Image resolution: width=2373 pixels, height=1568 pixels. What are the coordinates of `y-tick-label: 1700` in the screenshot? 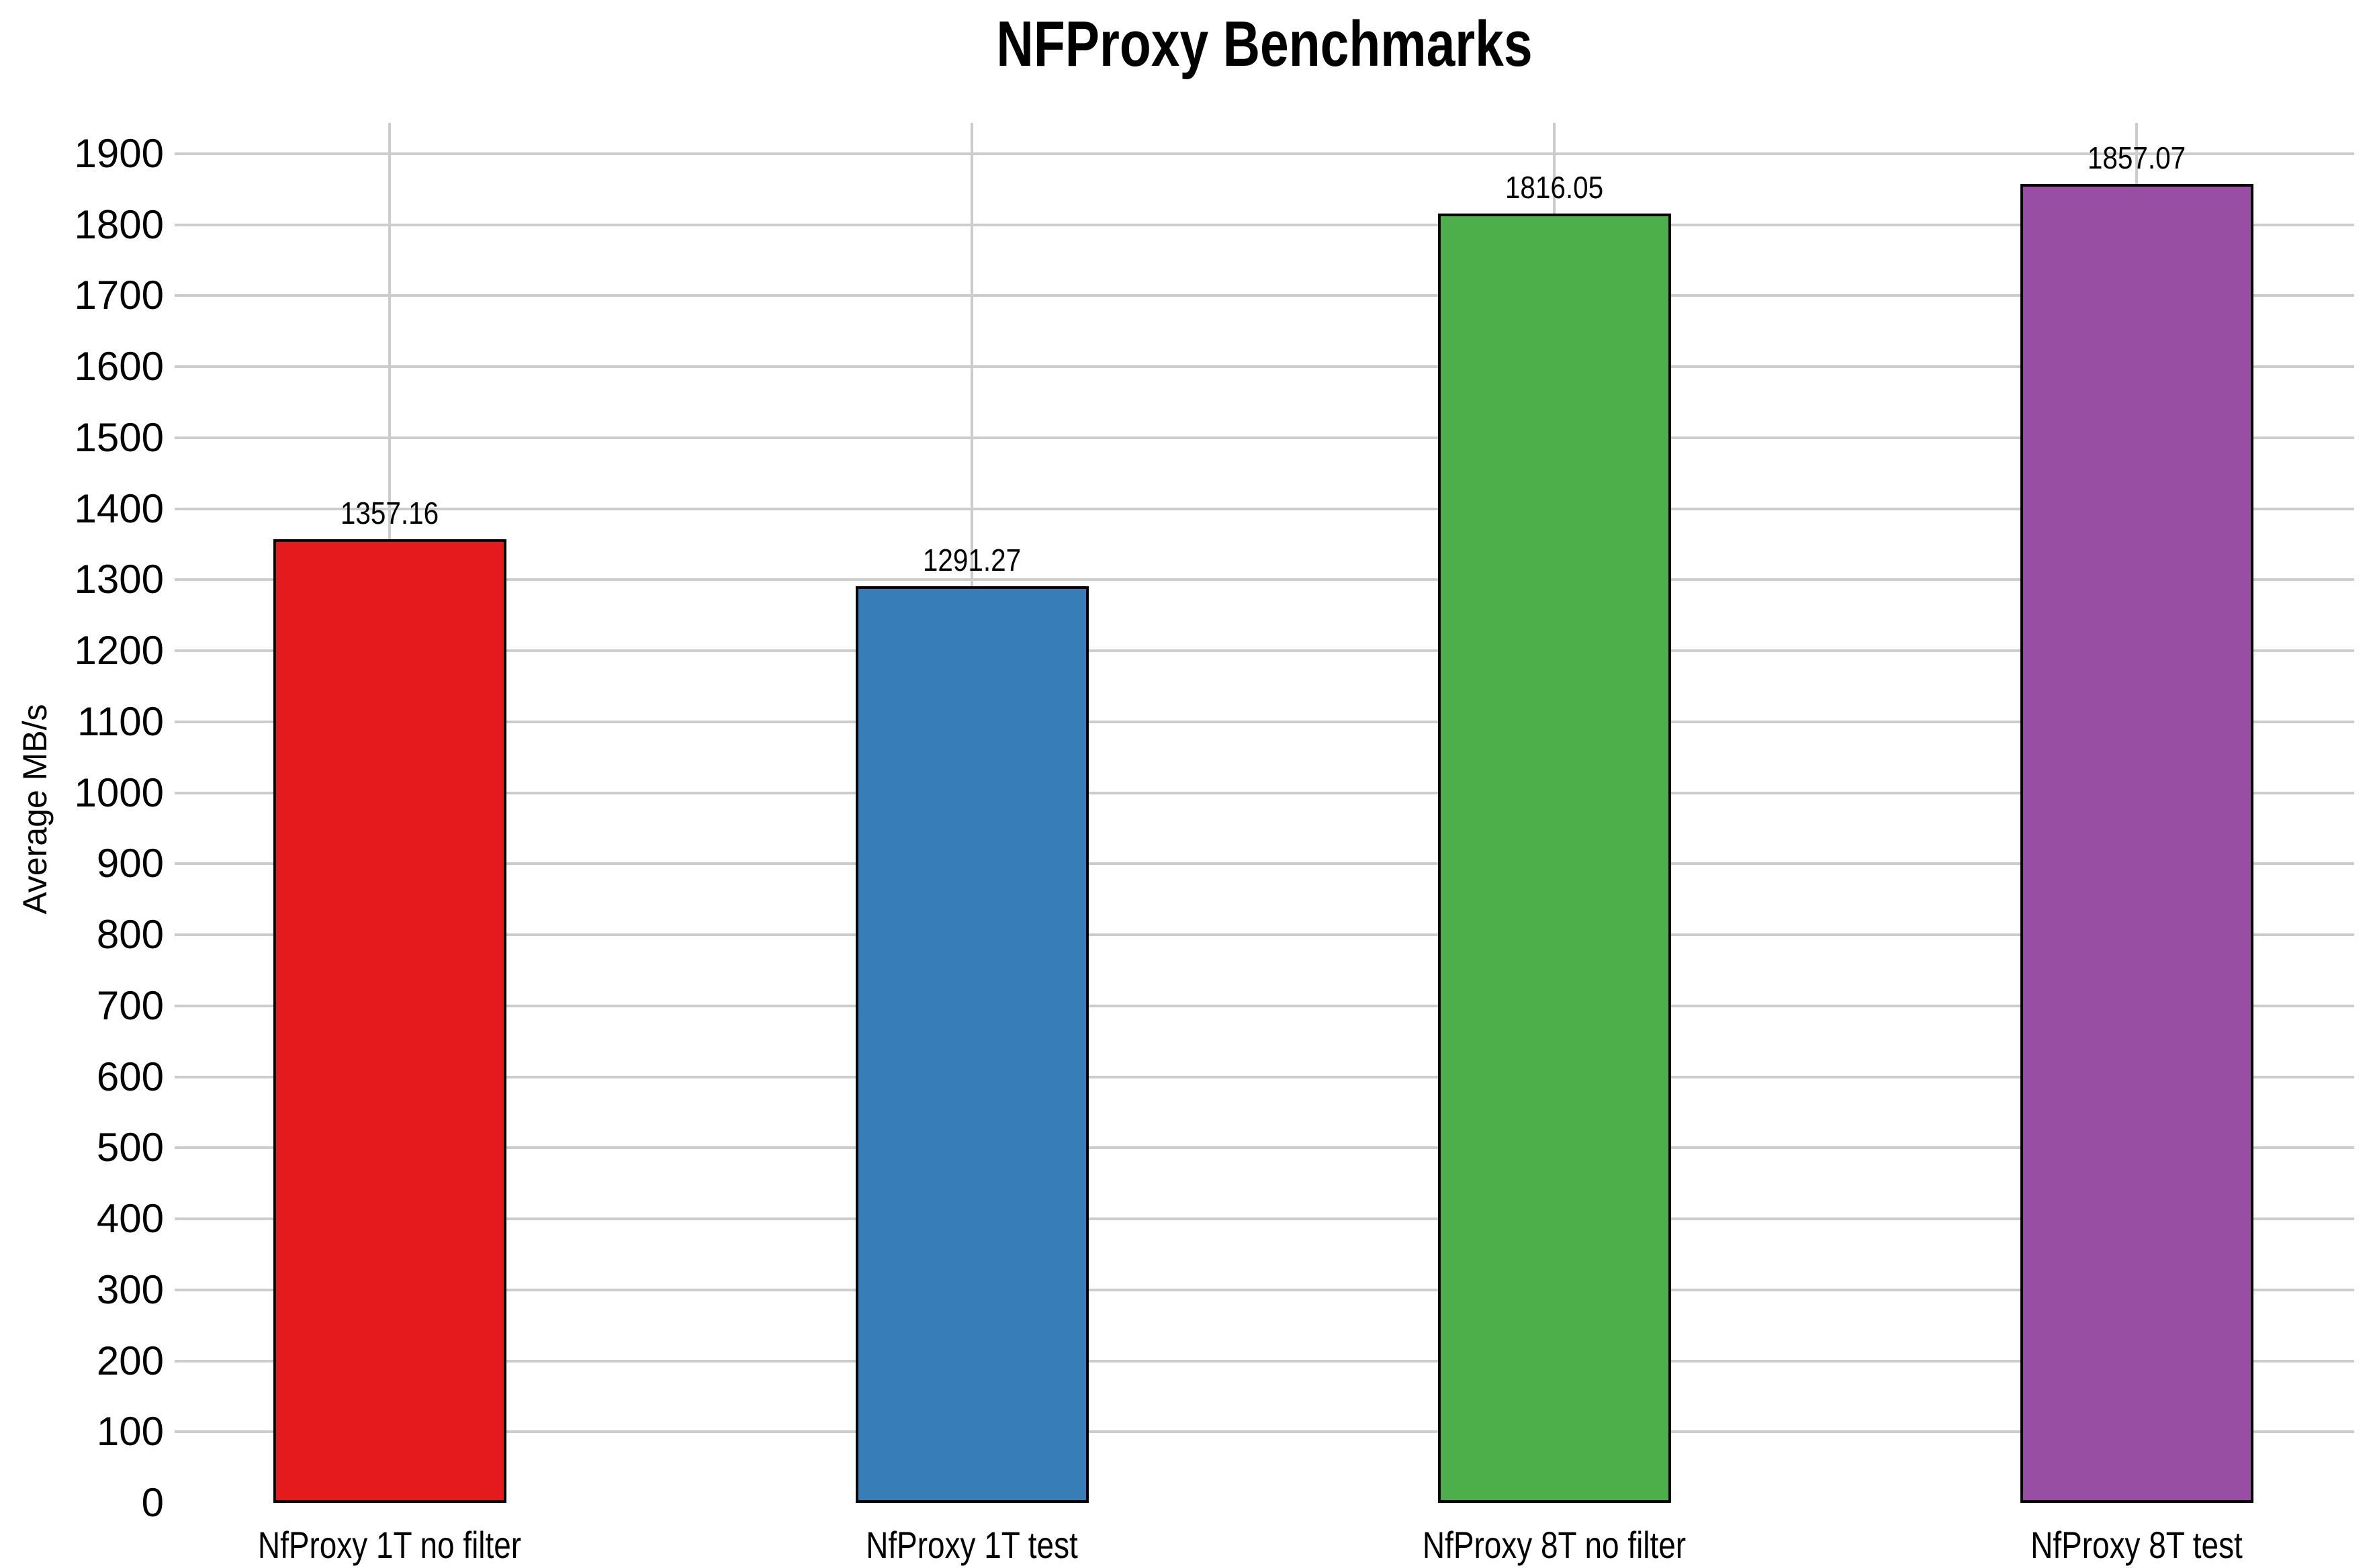 It's located at (119, 295).